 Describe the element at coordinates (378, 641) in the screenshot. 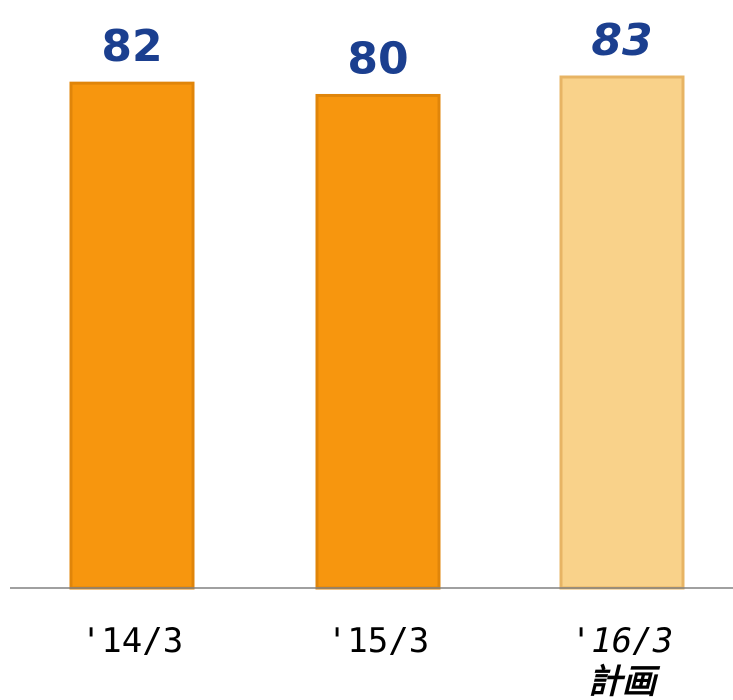

I see `category-label-2: '15/3` at that location.